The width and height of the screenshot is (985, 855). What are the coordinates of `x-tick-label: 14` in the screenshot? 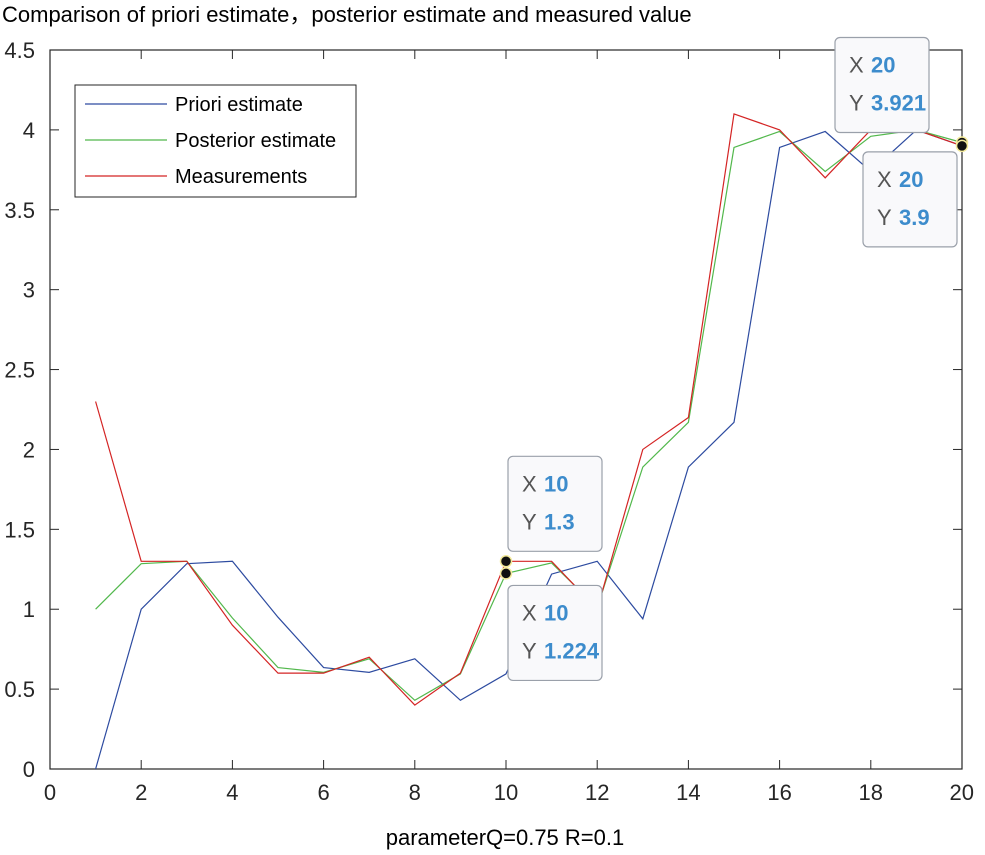 It's located at (688, 792).